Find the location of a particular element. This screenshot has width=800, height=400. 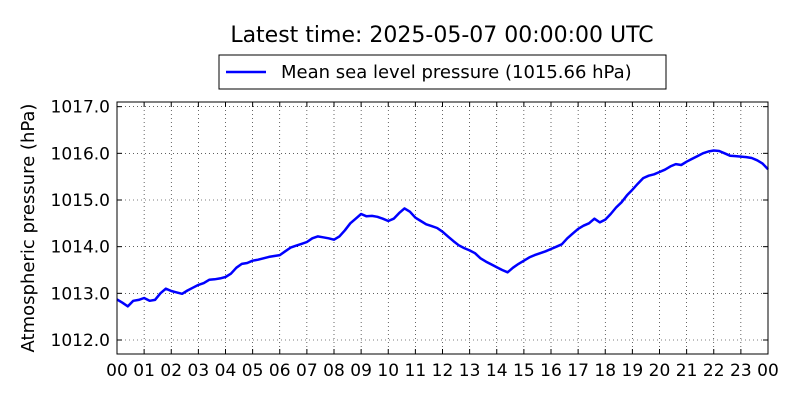

x-tick-label: 23 is located at coordinates (741, 371).